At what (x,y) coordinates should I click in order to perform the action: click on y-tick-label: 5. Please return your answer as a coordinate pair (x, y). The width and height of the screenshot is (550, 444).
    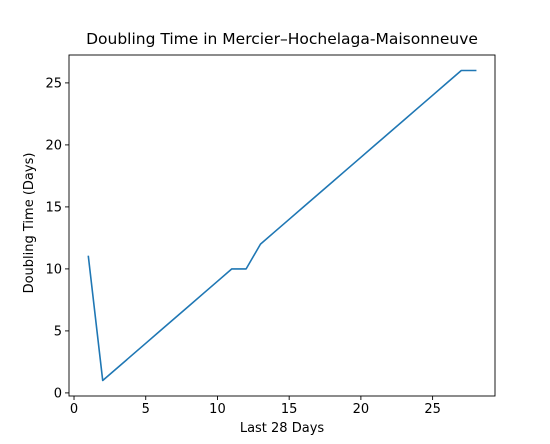
    Looking at the image, I should click on (58, 331).